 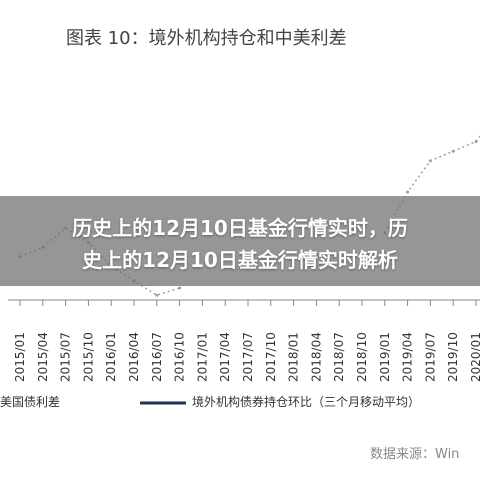 What do you see at coordinates (474, 357) in the screenshot?
I see `x-tick-label: 2020/01` at bounding box center [474, 357].